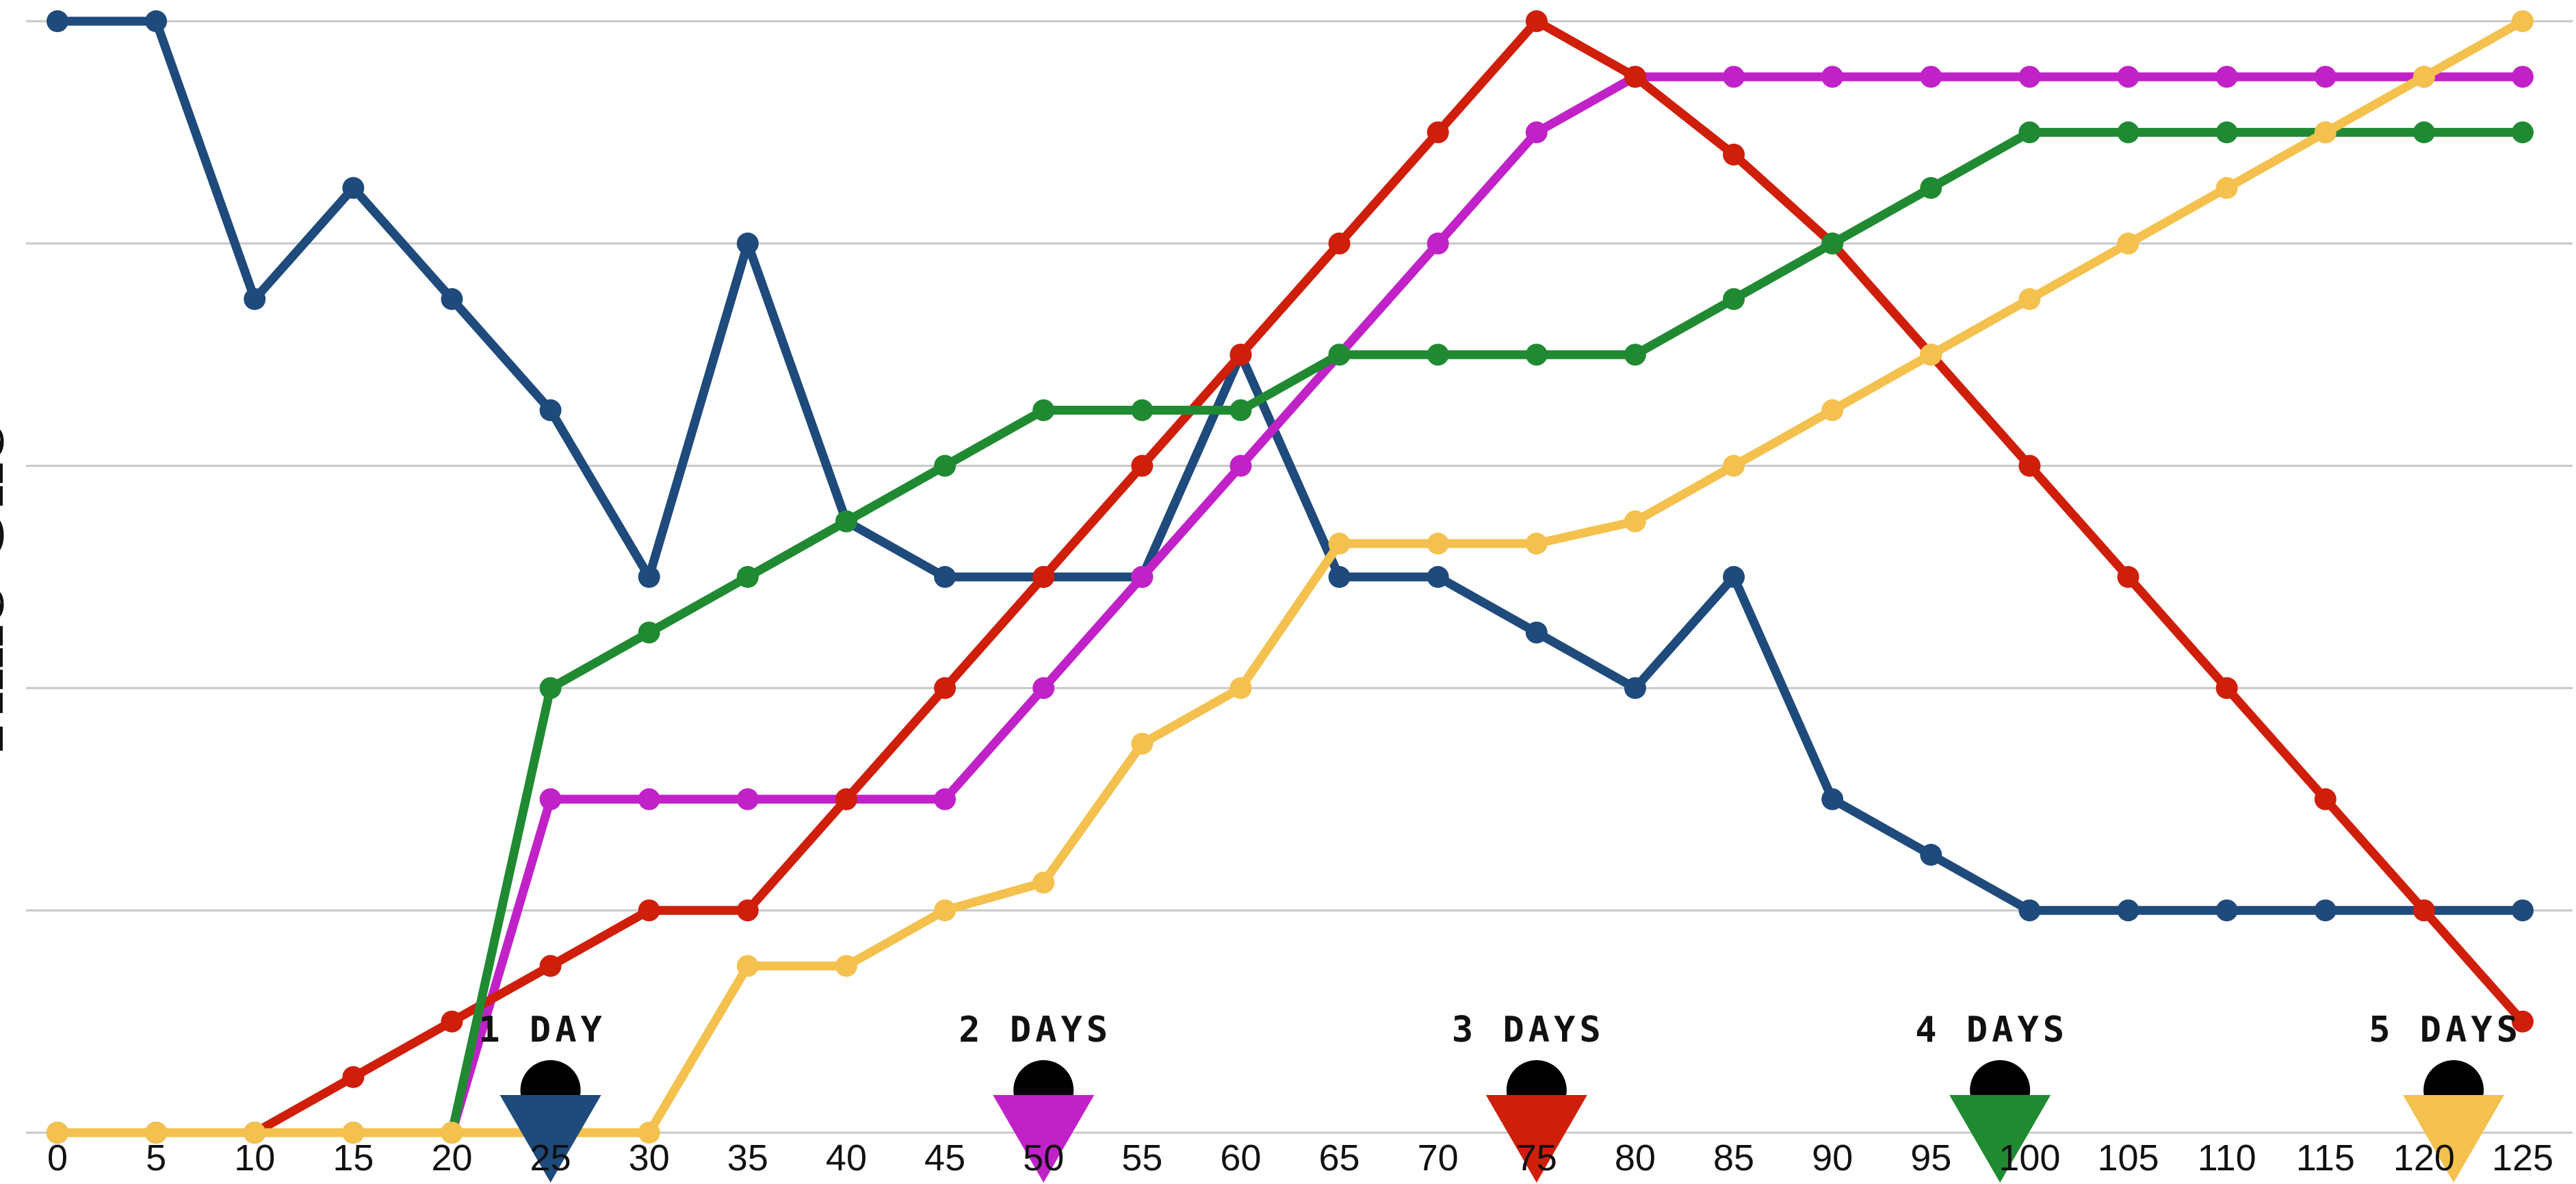  I want to click on day-marker: 1 DAY, so click(542, 1096).